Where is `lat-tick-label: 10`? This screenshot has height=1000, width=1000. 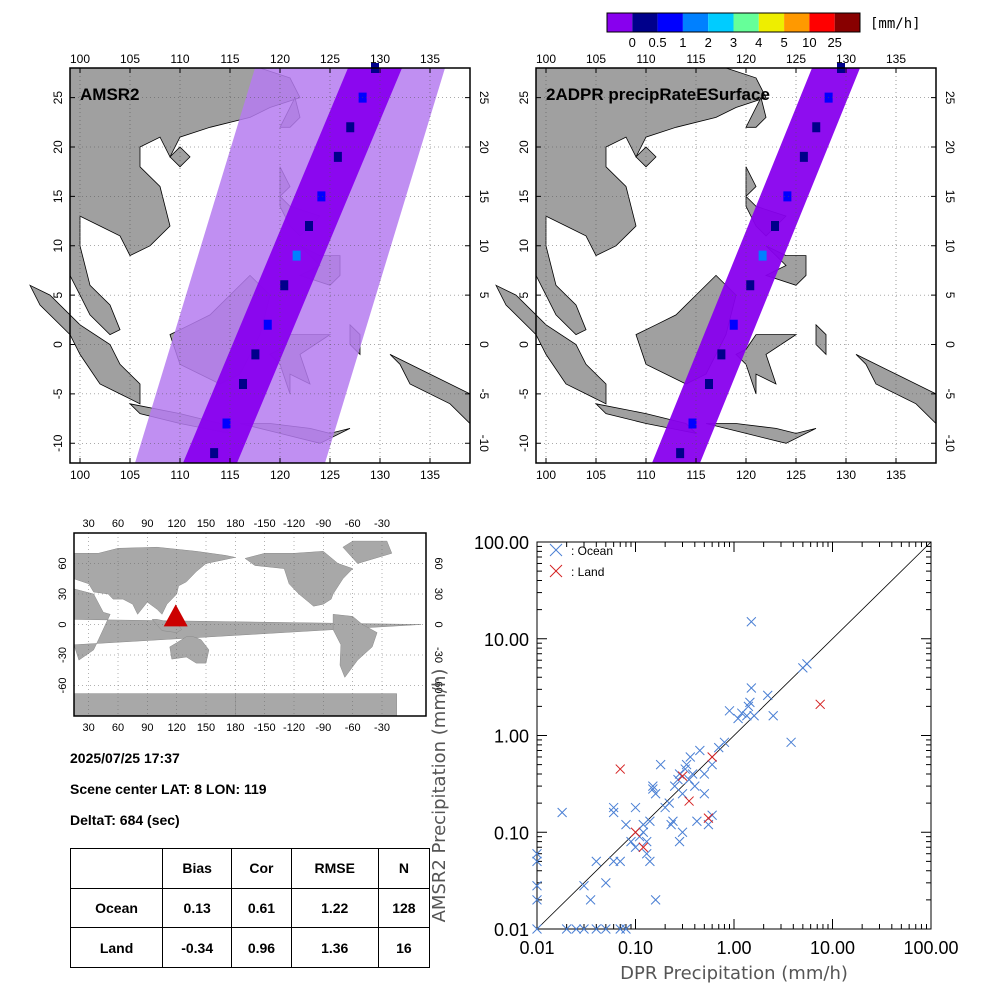
lat-tick-label: 10 is located at coordinates (484, 246).